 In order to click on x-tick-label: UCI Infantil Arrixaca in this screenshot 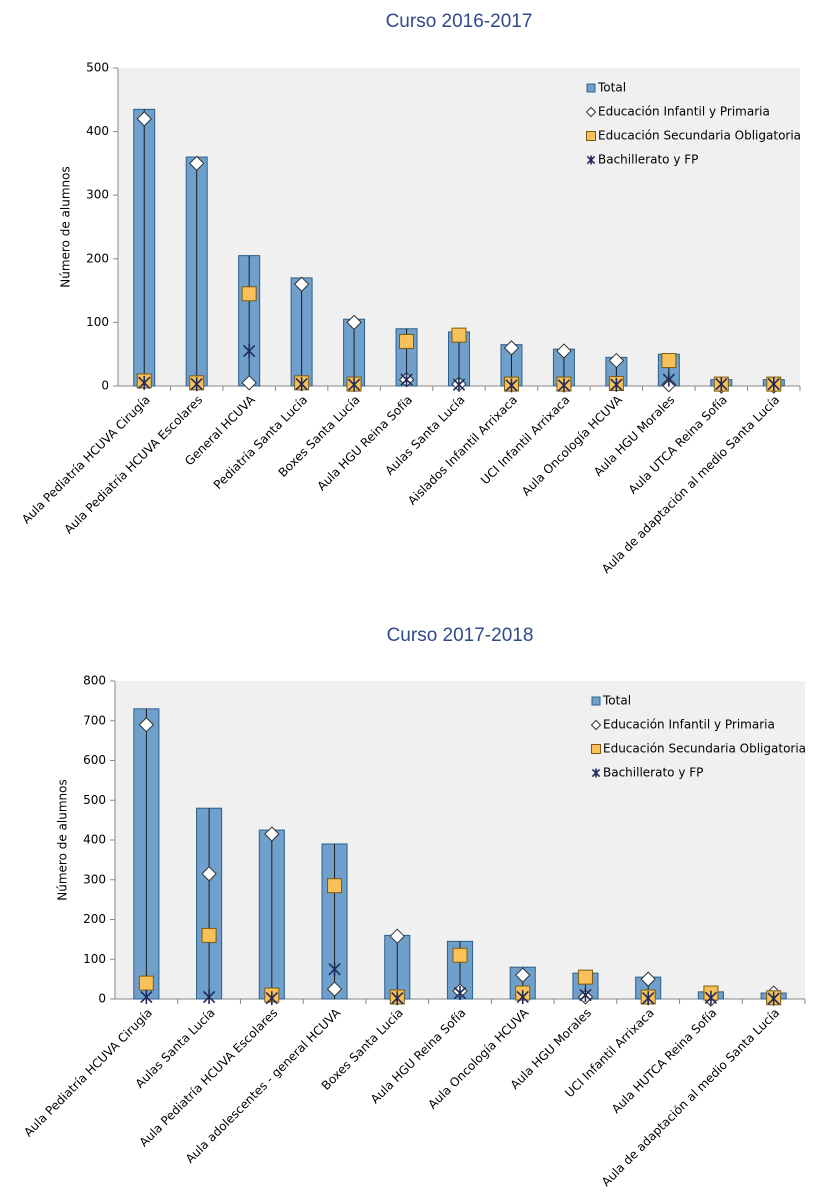, I will do `click(525, 440)`.